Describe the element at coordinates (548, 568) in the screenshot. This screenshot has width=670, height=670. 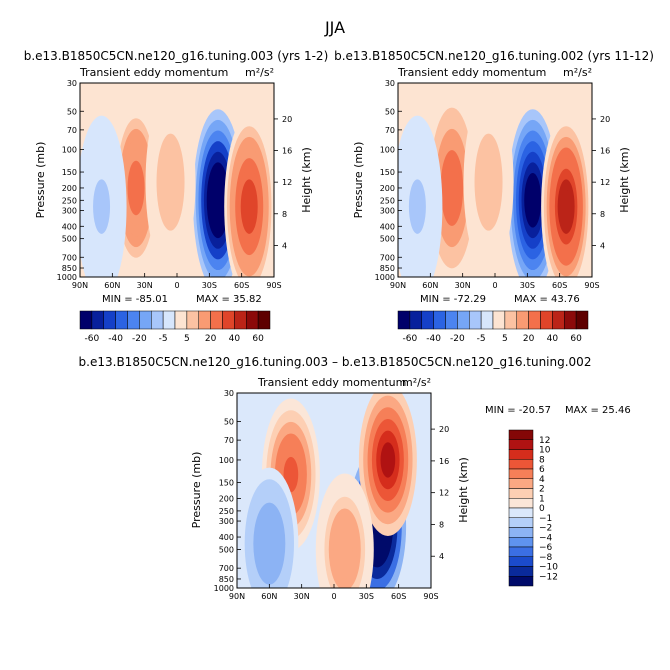
I see `colorbar-label: −10` at that location.